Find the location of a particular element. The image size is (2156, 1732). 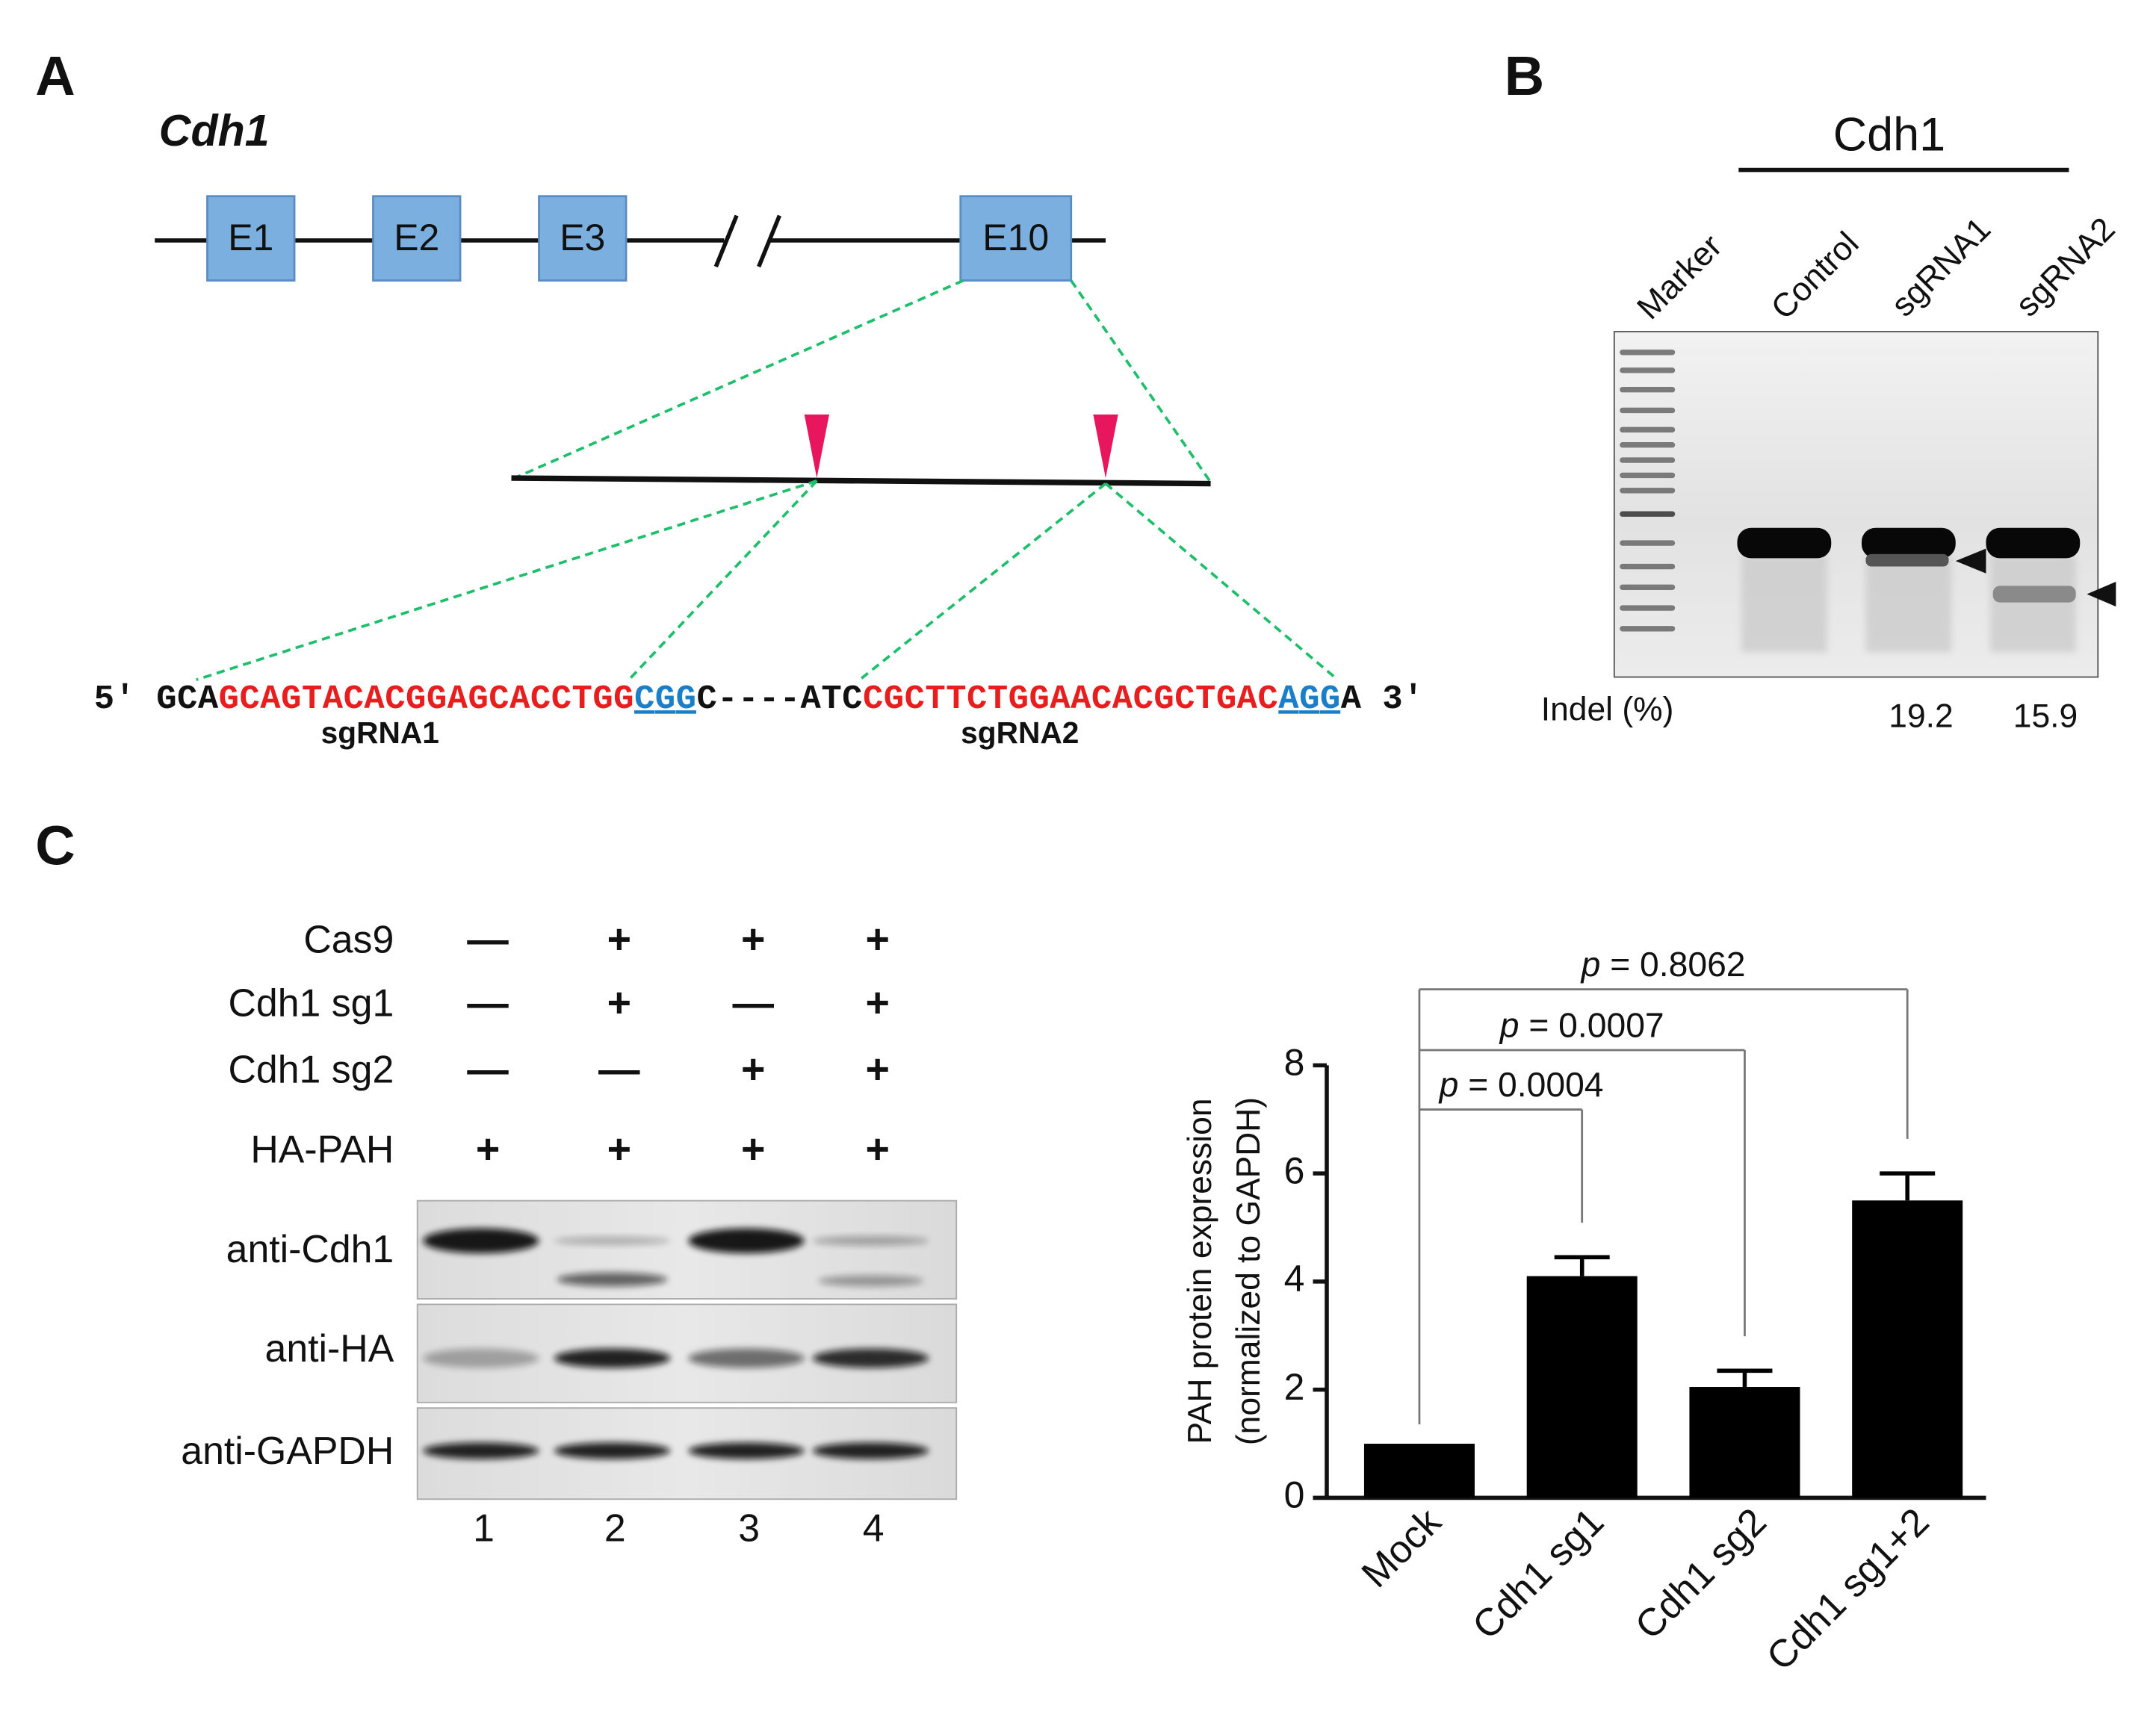

x-tick-label: Cdh1 sg1+2 is located at coordinates (1847, 1590).